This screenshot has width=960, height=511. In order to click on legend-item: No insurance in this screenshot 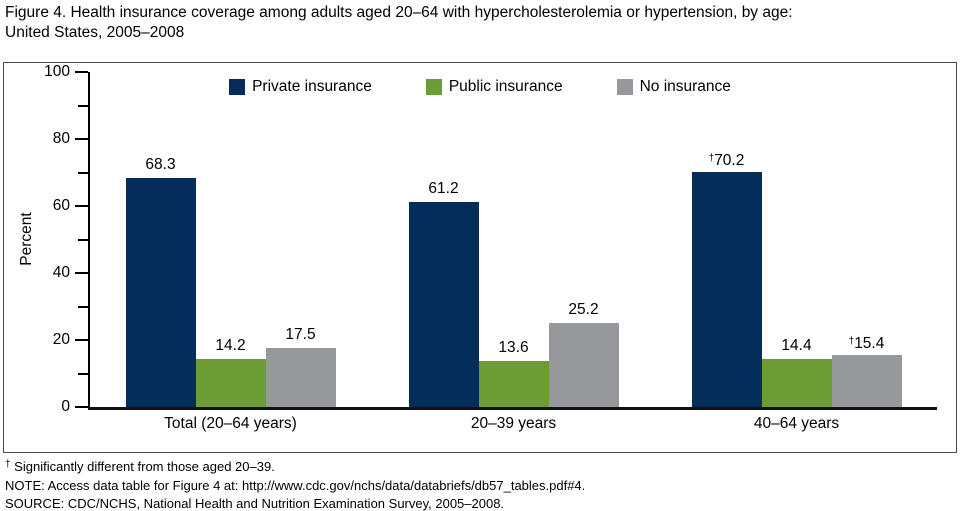, I will do `click(673, 87)`.